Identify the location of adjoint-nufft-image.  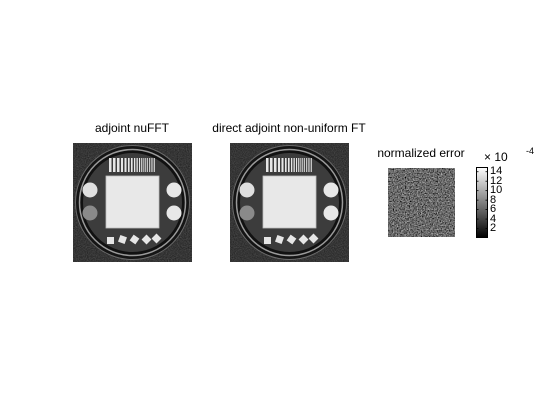
(132, 202).